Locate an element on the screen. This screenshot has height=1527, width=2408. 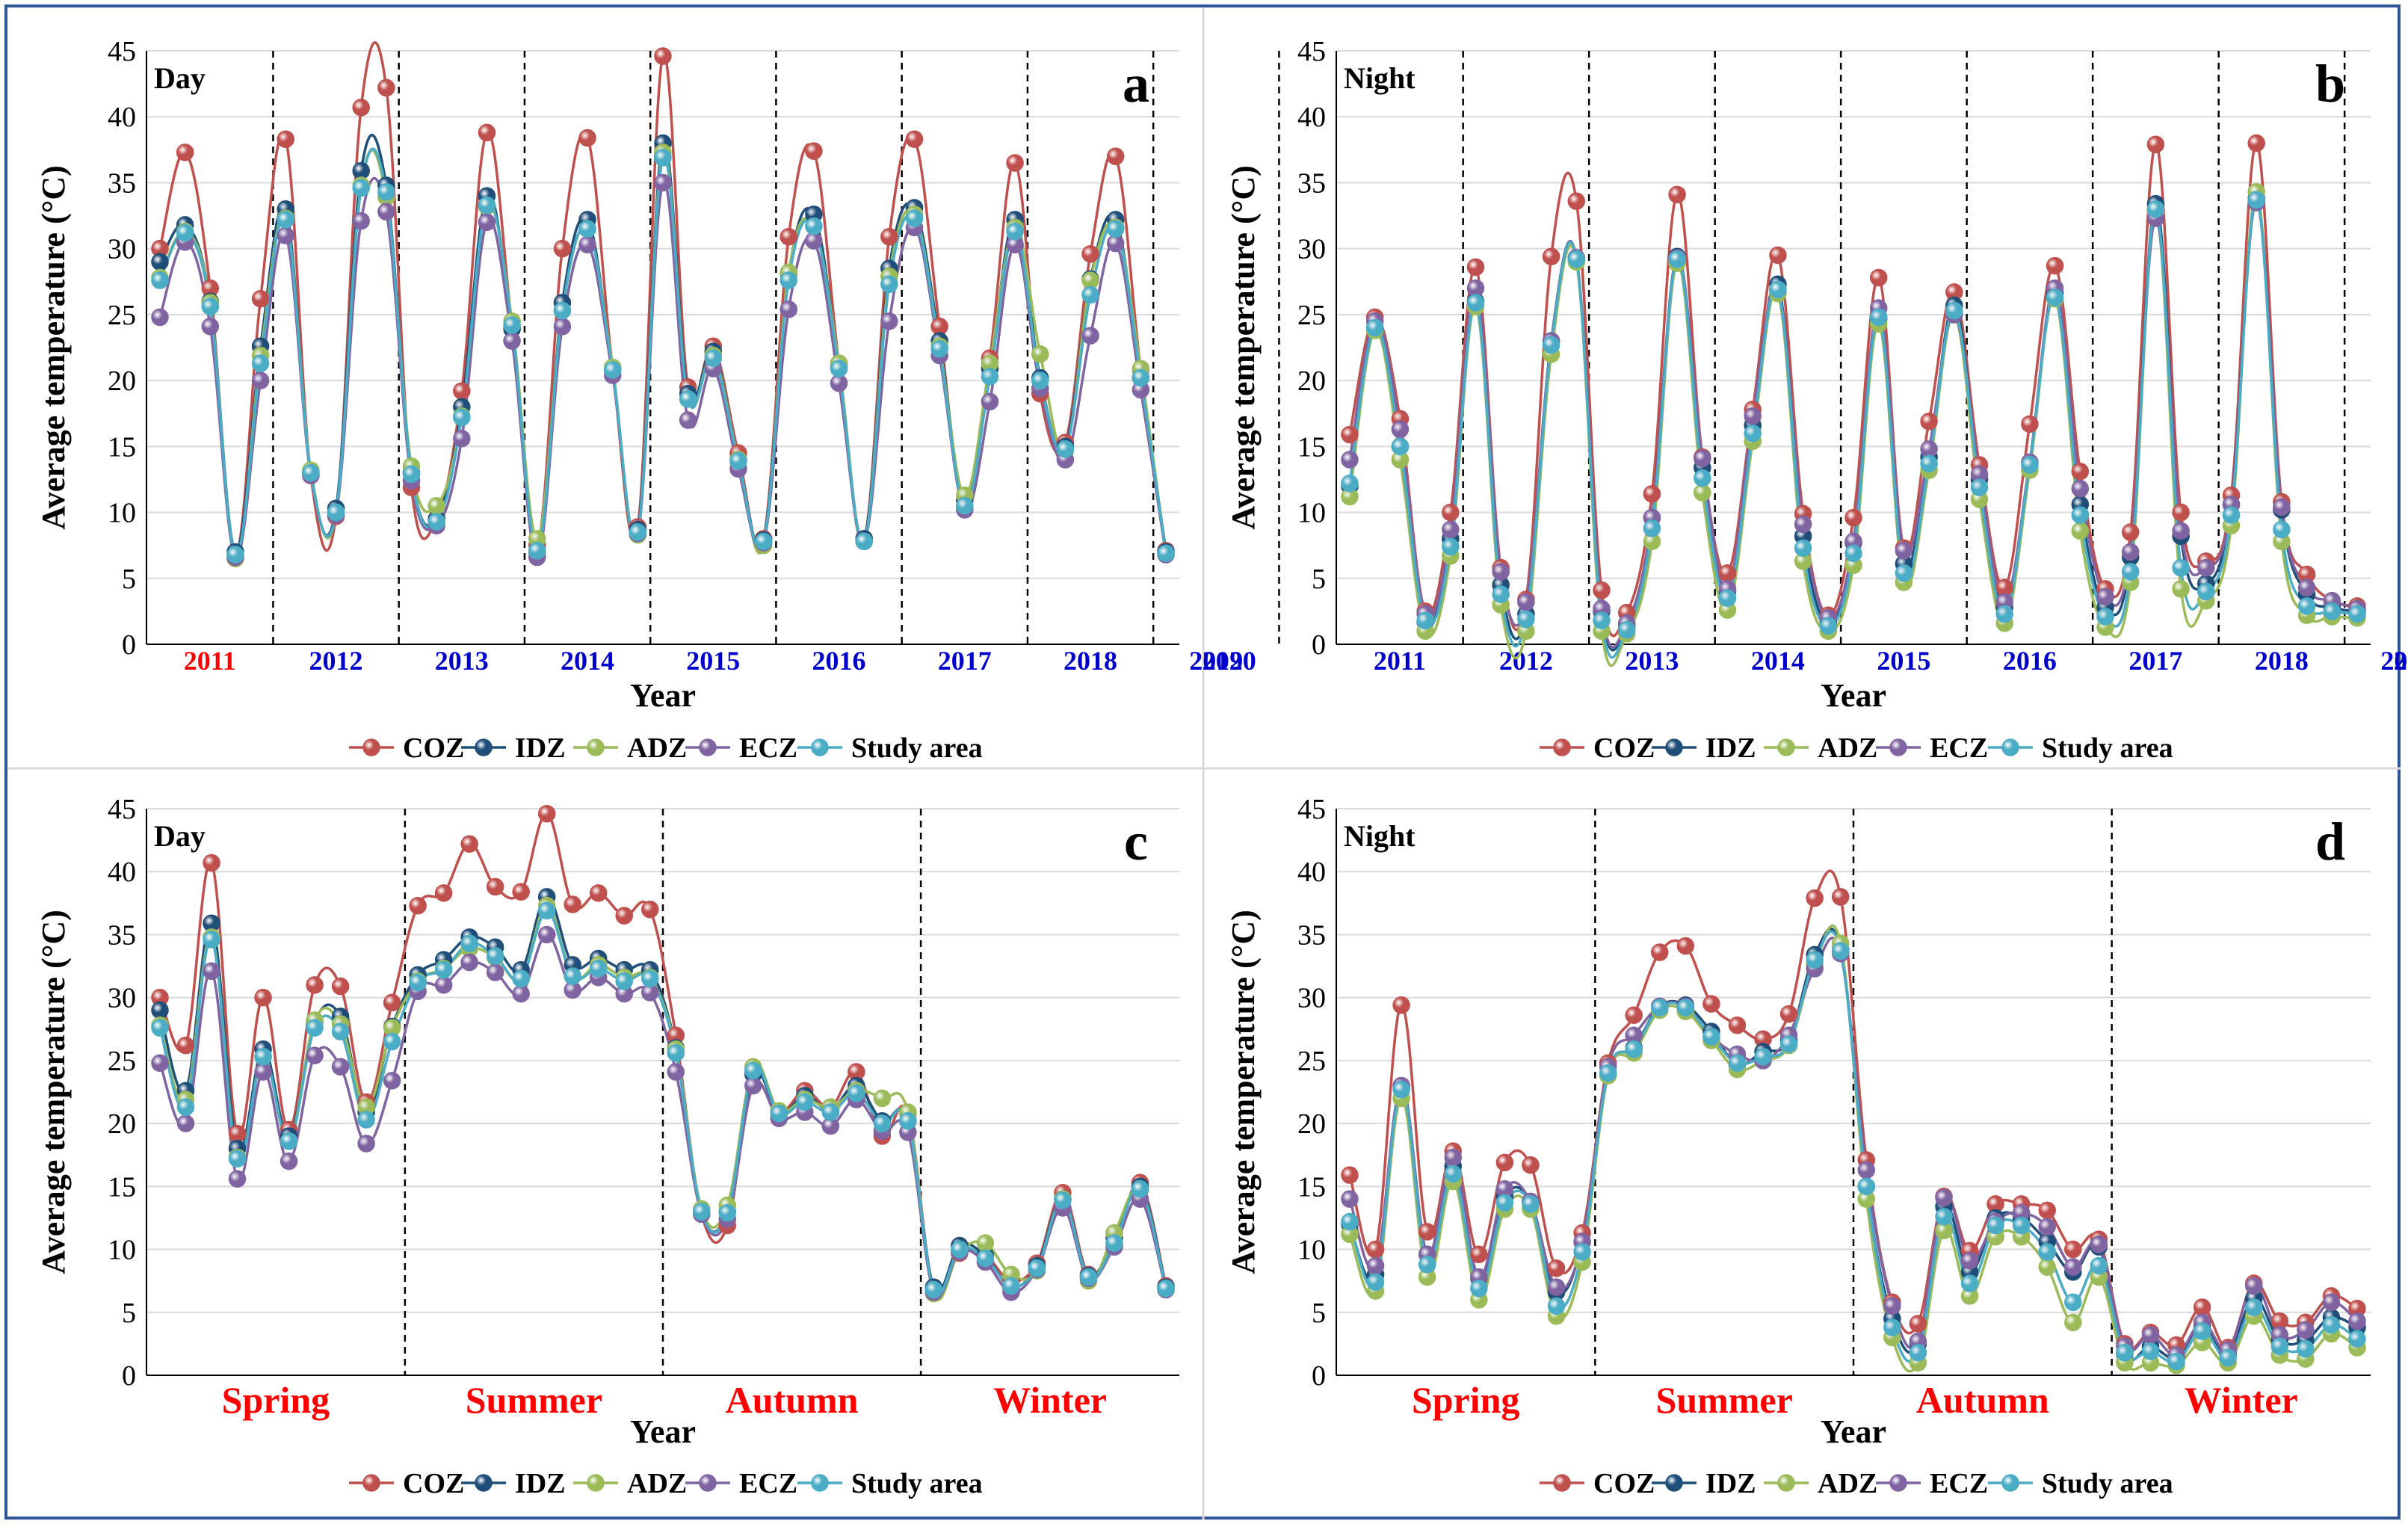
y-axis-label: Average temperature (°C) is located at coordinates (53, 1092).